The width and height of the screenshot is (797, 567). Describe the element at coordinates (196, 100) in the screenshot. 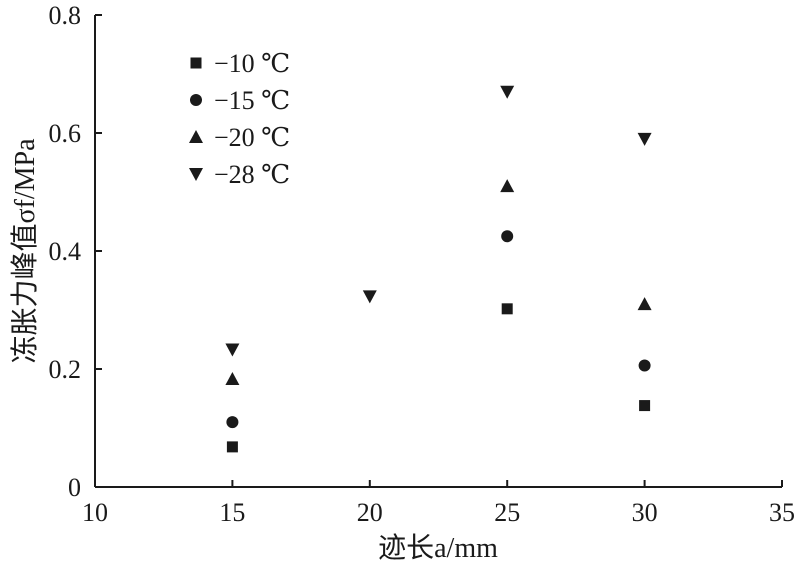

I see `legend-marker-circle` at that location.